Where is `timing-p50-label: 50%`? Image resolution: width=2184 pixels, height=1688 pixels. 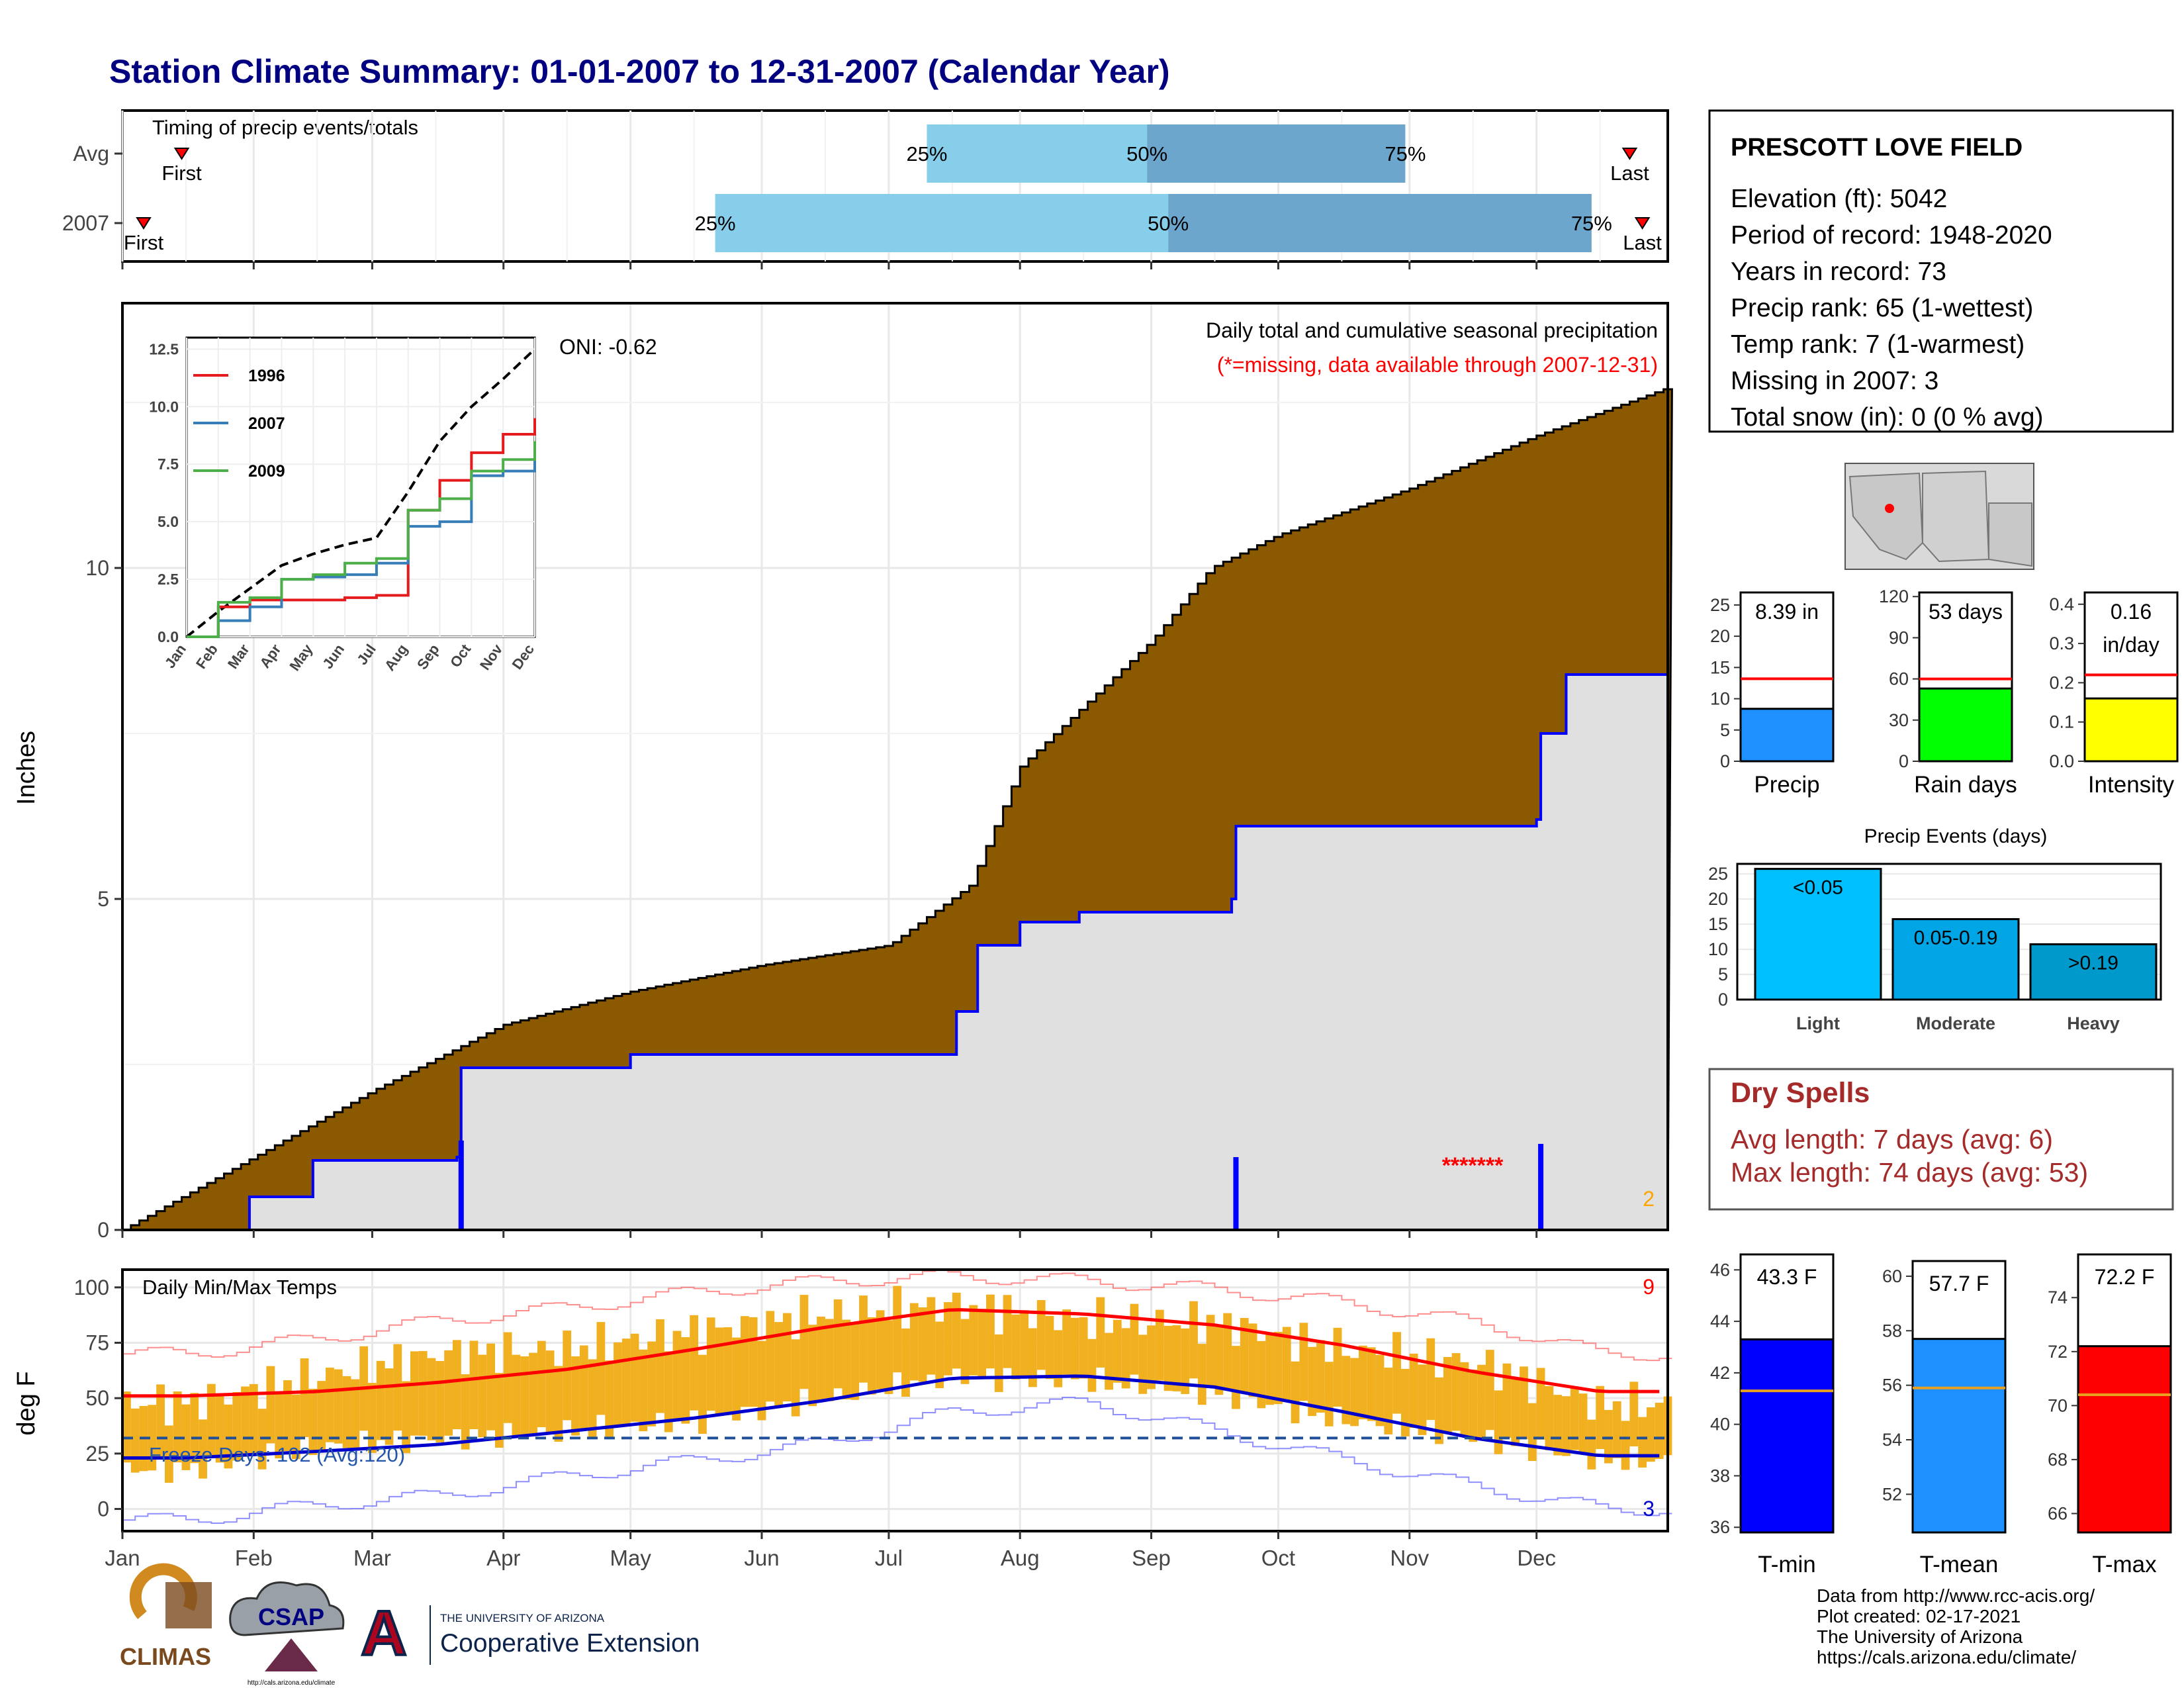
timing-p50-label: 50% is located at coordinates (1146, 153).